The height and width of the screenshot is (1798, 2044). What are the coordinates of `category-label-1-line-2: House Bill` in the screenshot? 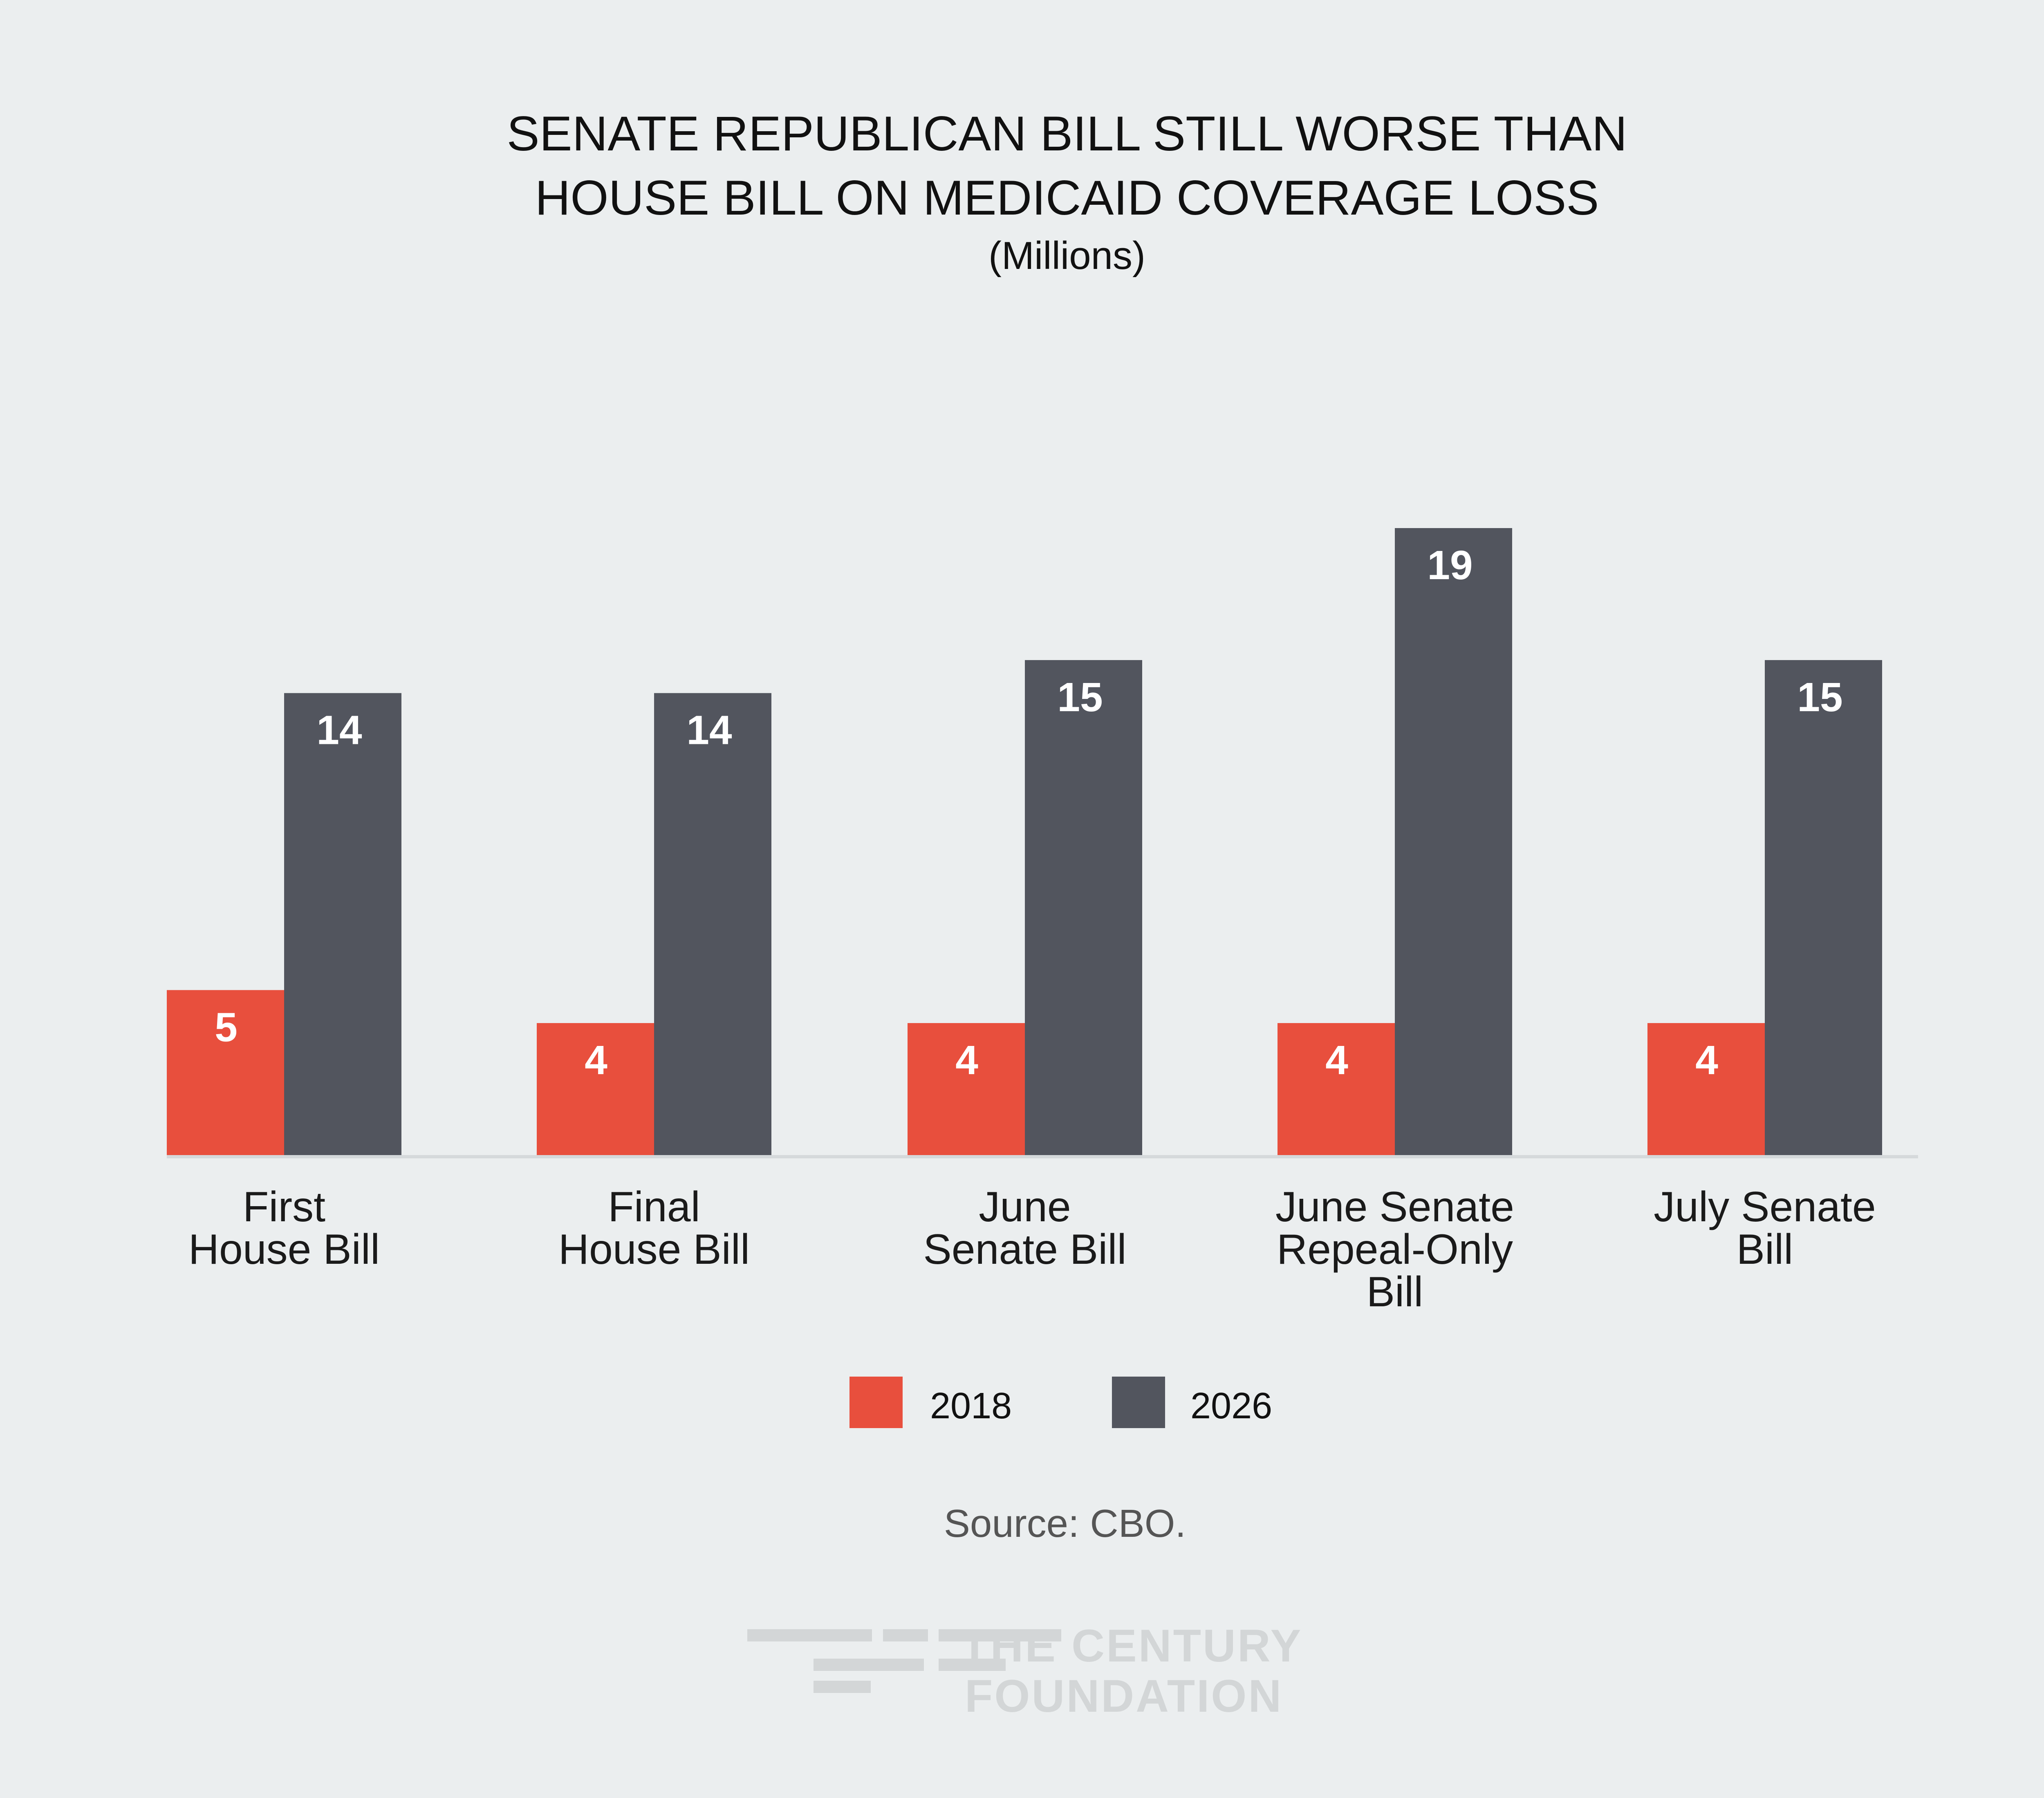 It's located at (284, 1249).